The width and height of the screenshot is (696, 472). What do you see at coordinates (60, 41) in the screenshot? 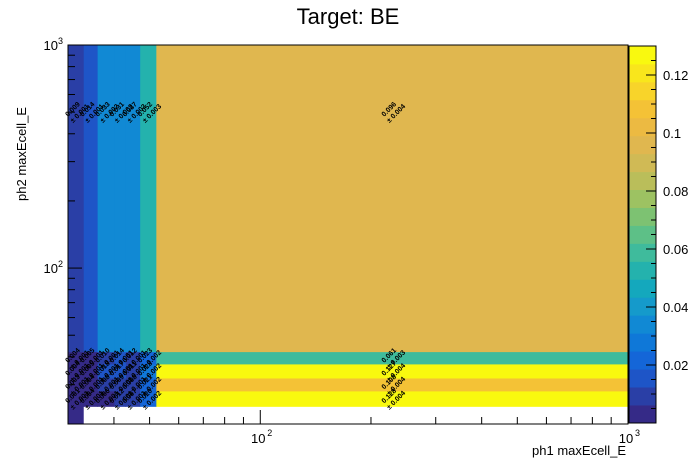
I see `y-tick-exponent: 3` at bounding box center [60, 41].